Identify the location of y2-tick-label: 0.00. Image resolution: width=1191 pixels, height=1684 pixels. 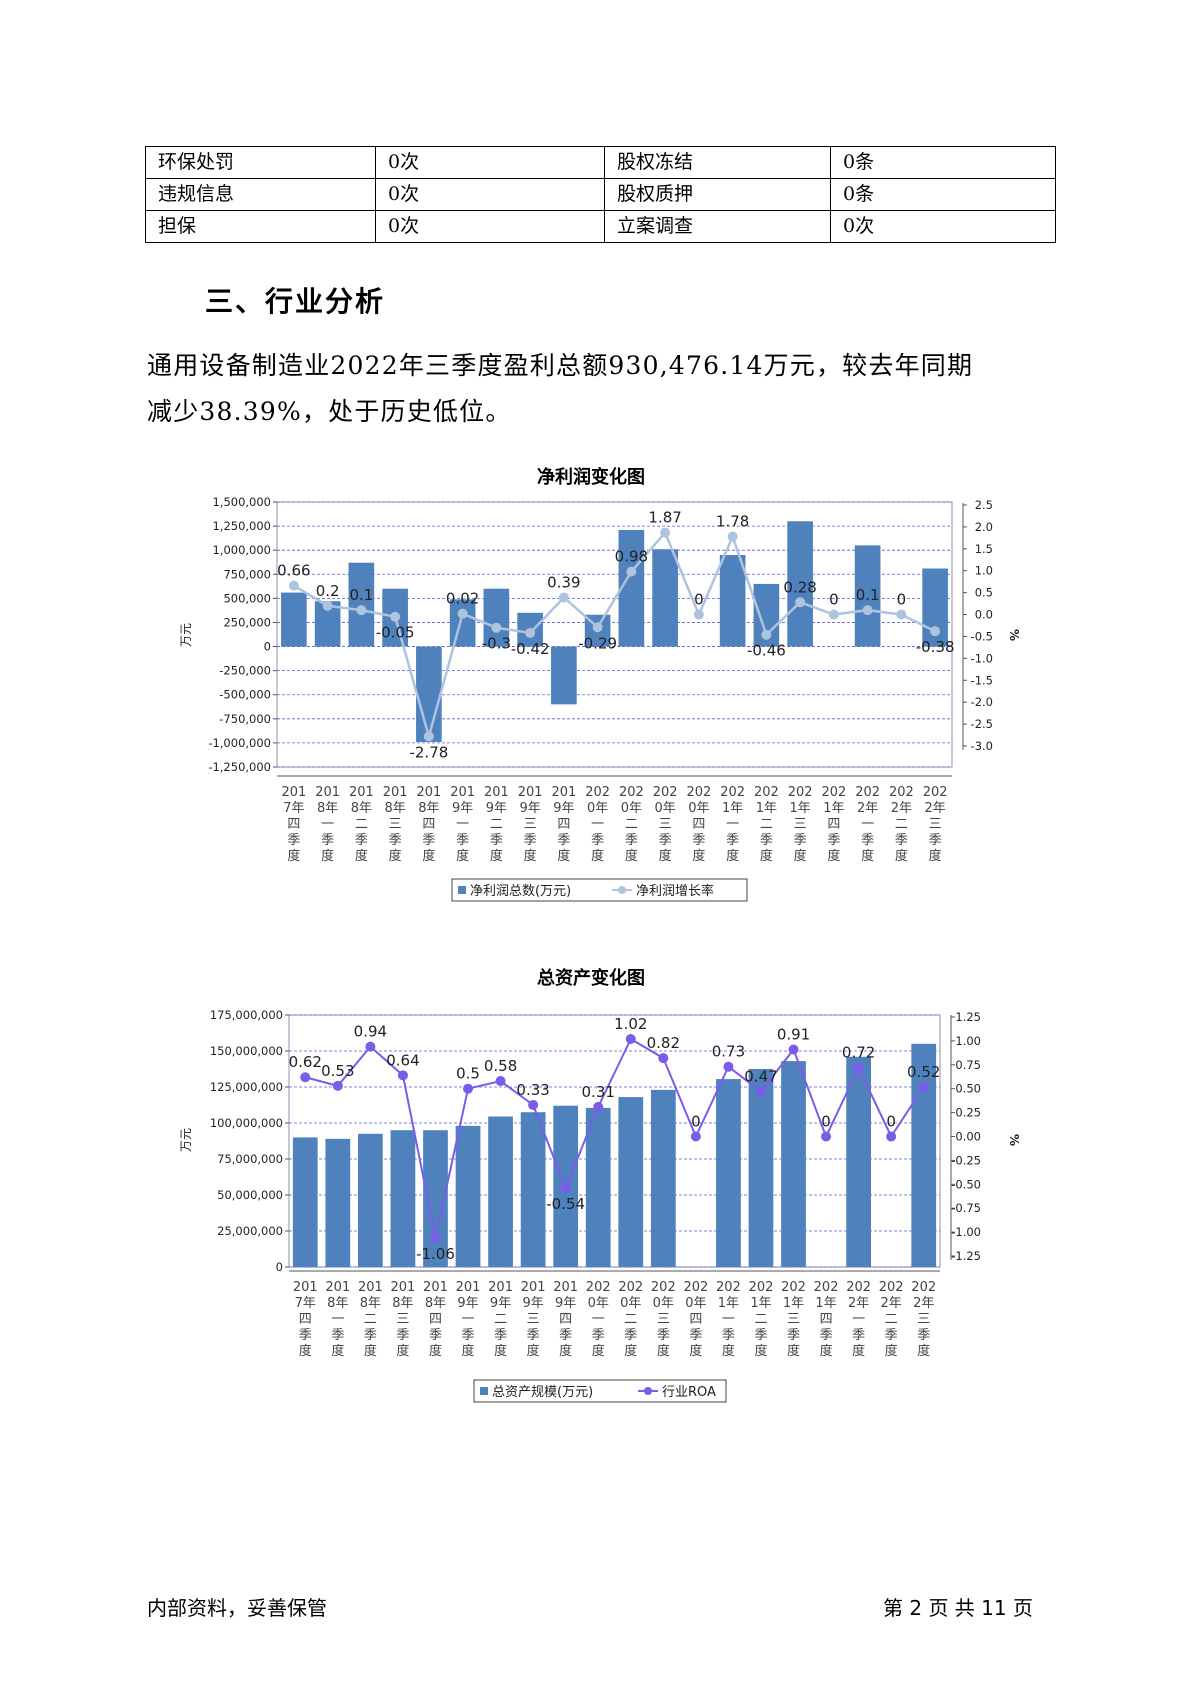
(968, 1137).